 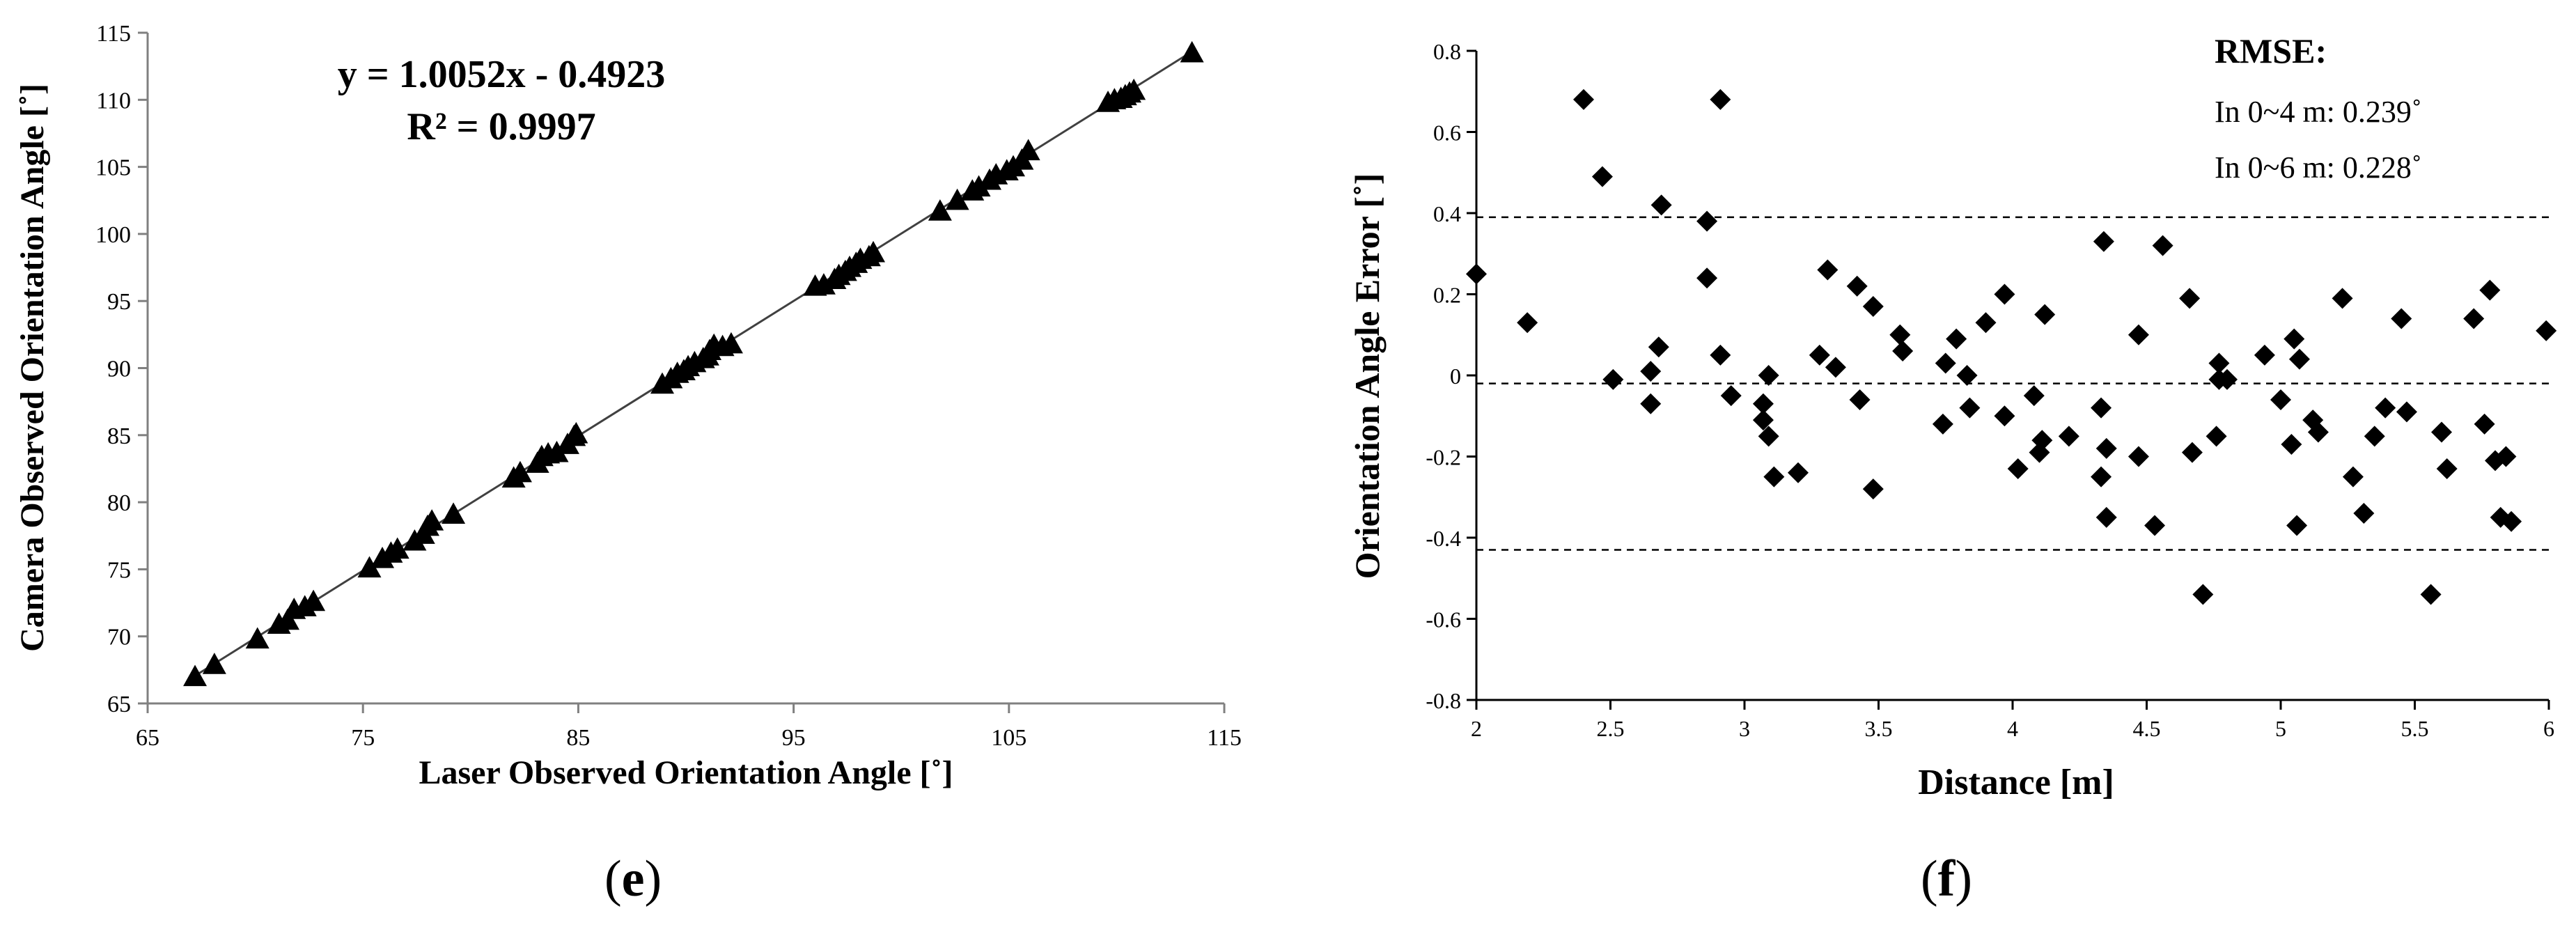 I want to click on y-tick-label: 85, so click(x=119, y=436).